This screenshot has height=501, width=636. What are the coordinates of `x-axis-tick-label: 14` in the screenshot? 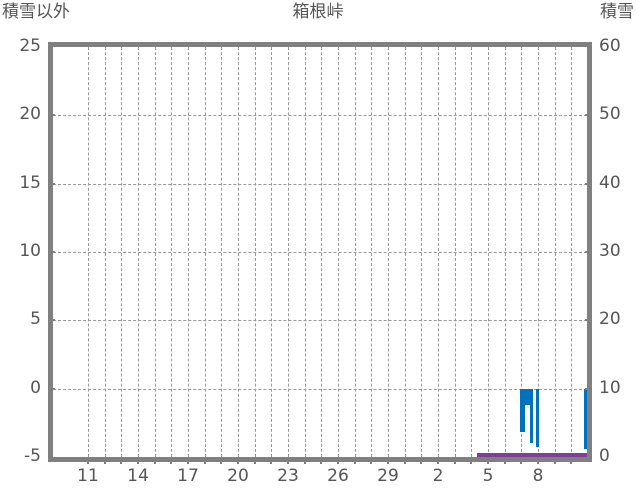 It's located at (138, 476).